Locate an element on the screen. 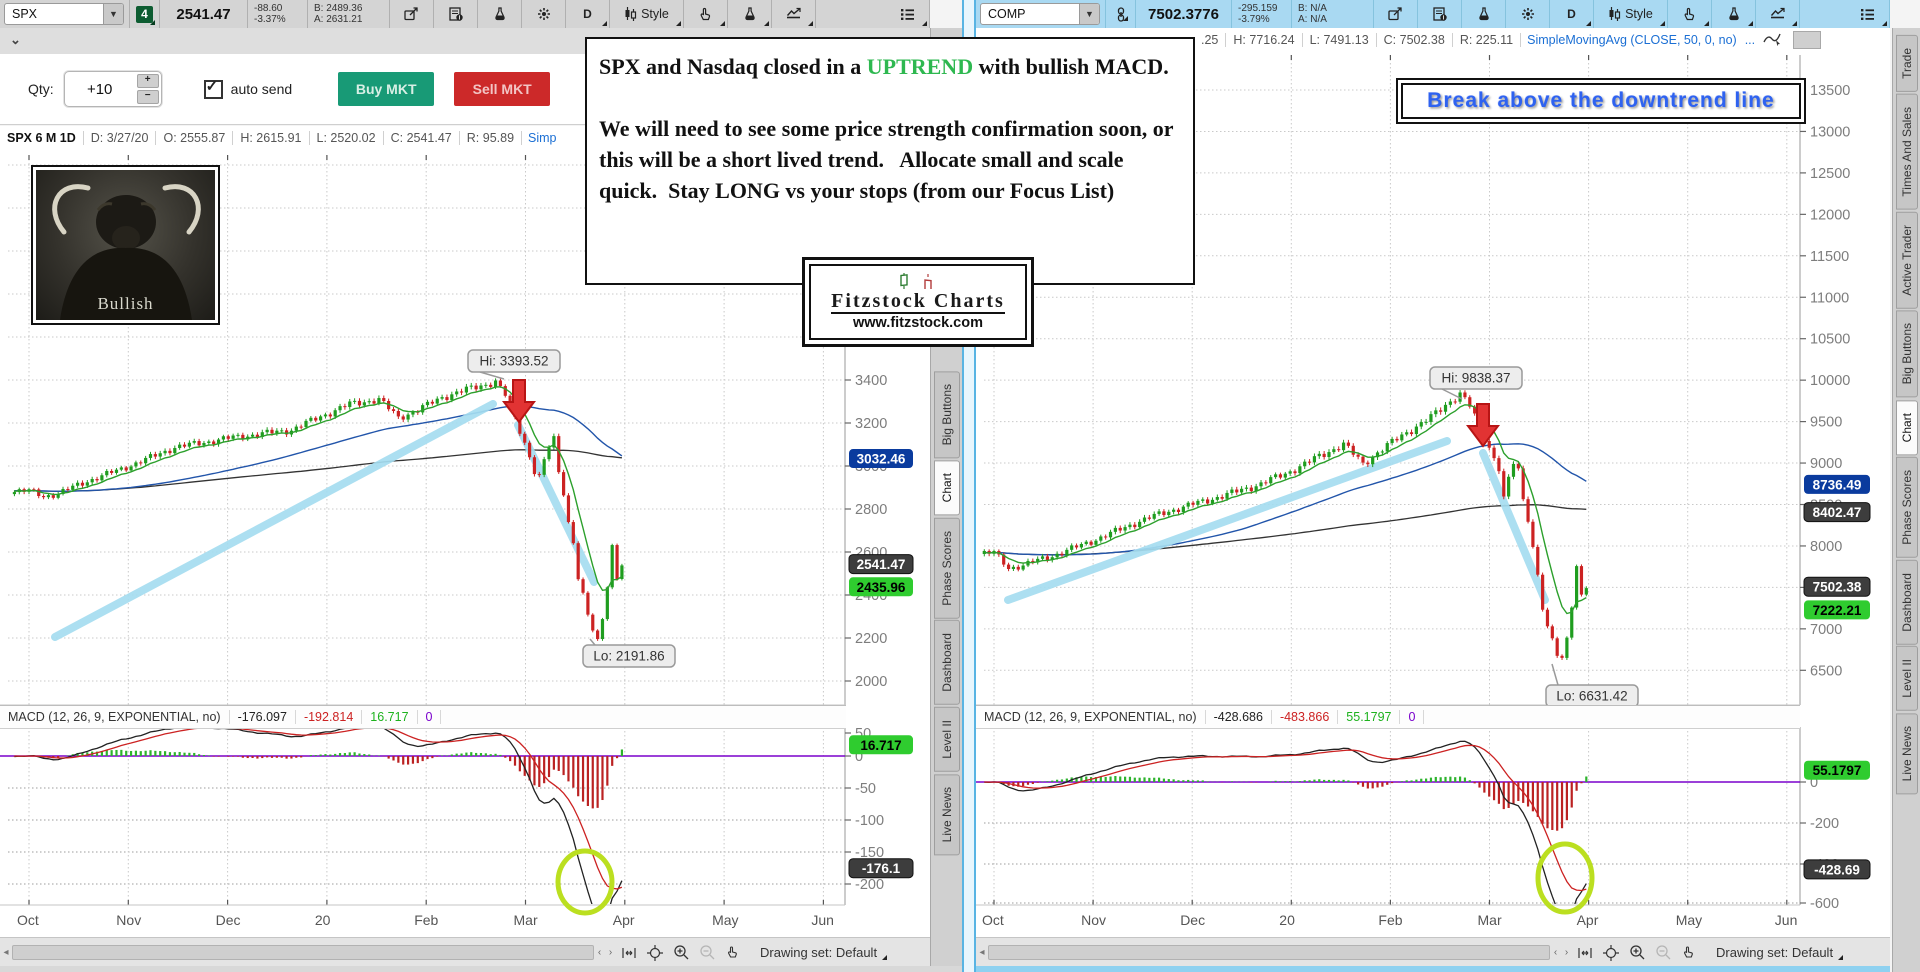  style-label: Style is located at coordinates (1639, 14).